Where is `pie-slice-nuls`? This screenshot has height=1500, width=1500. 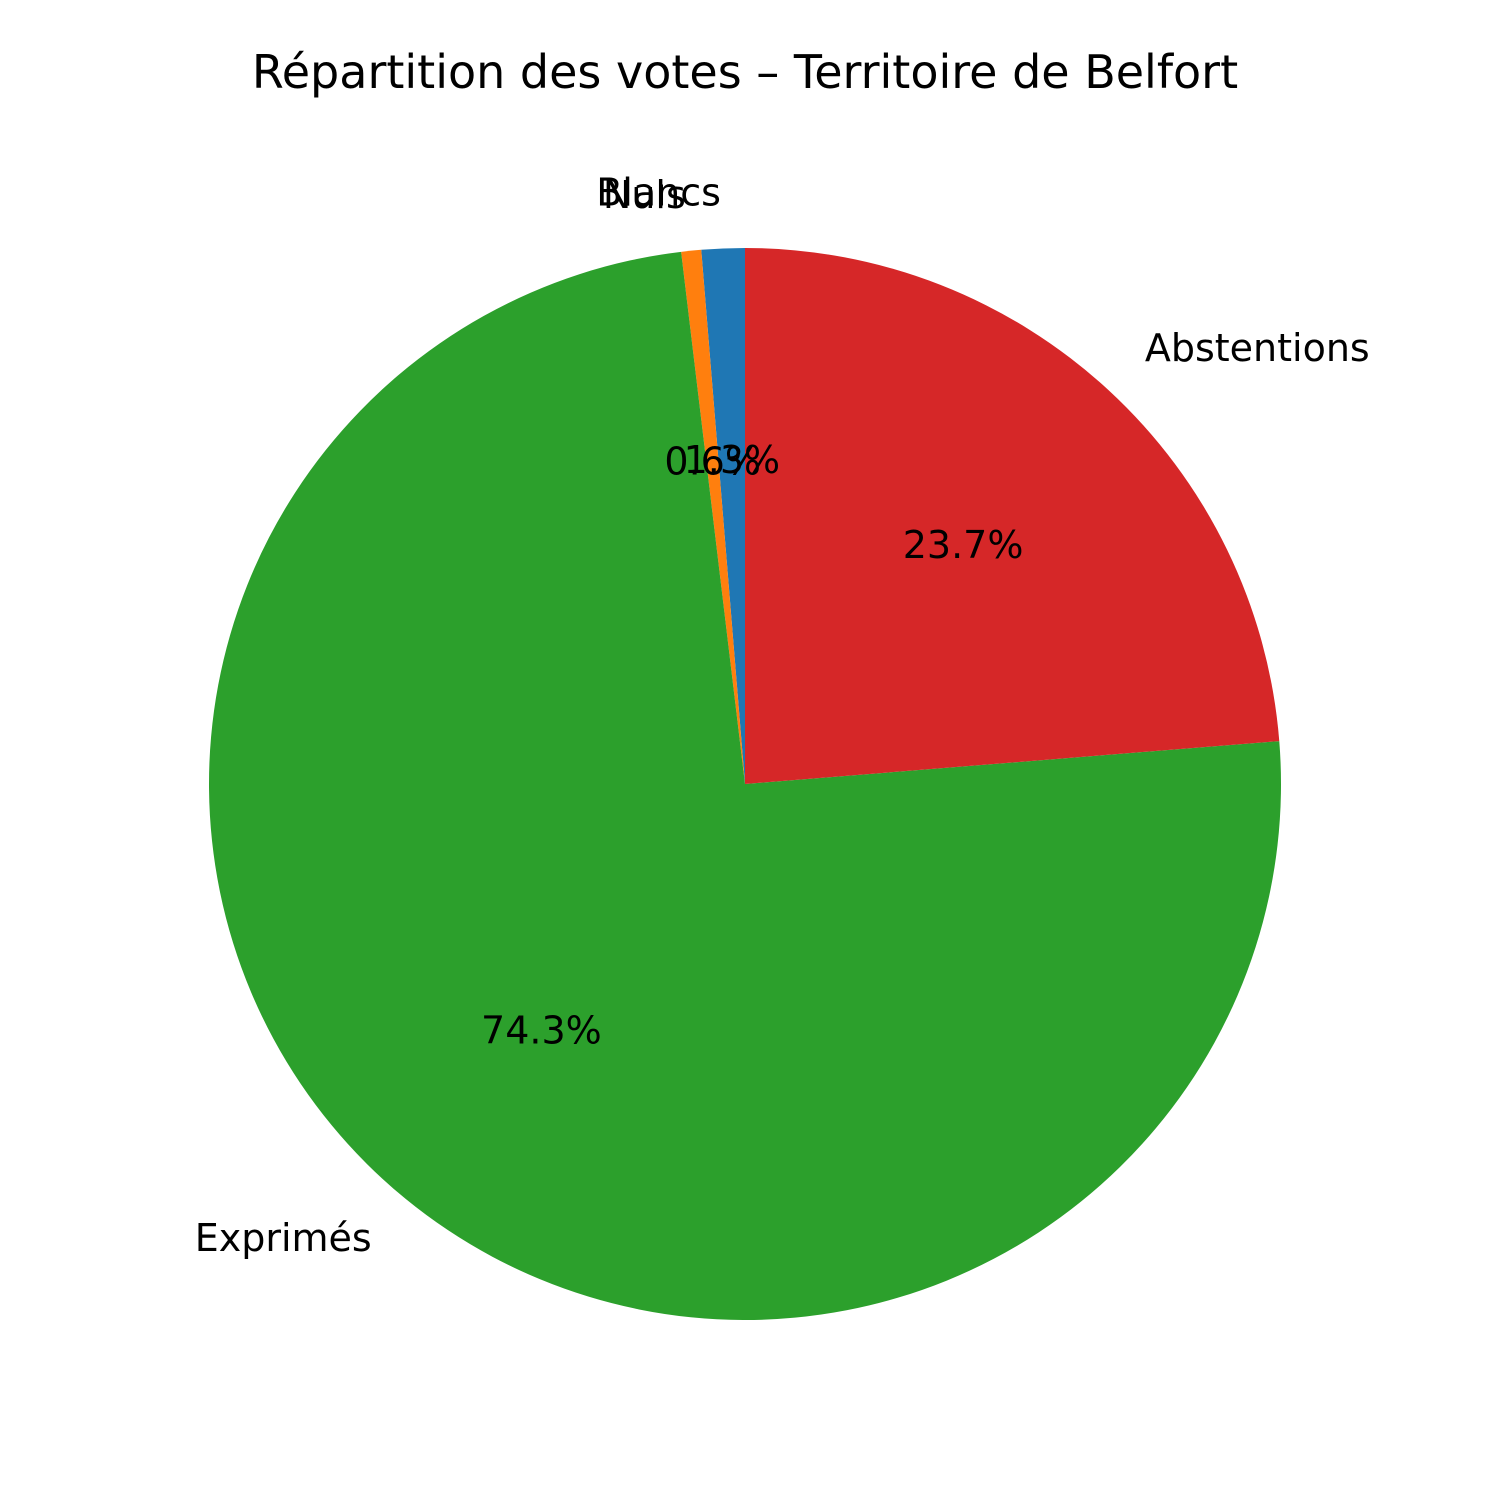
pie-slice-nuls is located at coordinates (713, 516).